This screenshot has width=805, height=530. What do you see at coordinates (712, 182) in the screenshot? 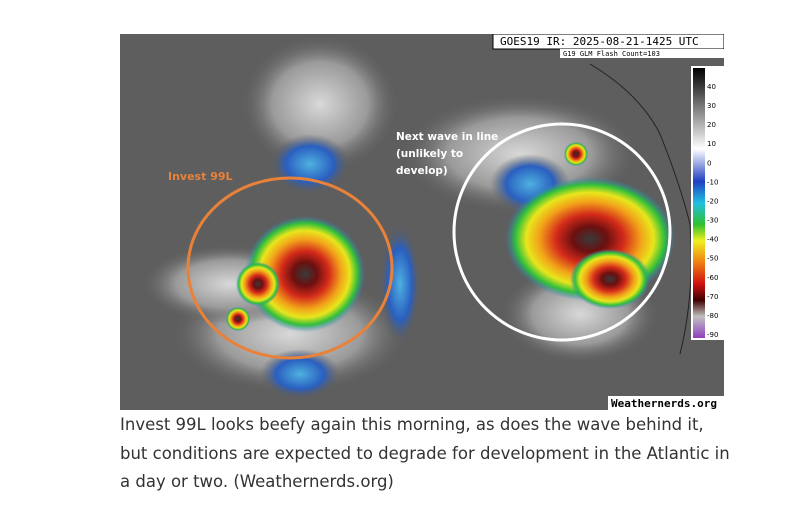
I see `colorbar-label: -10` at bounding box center [712, 182].